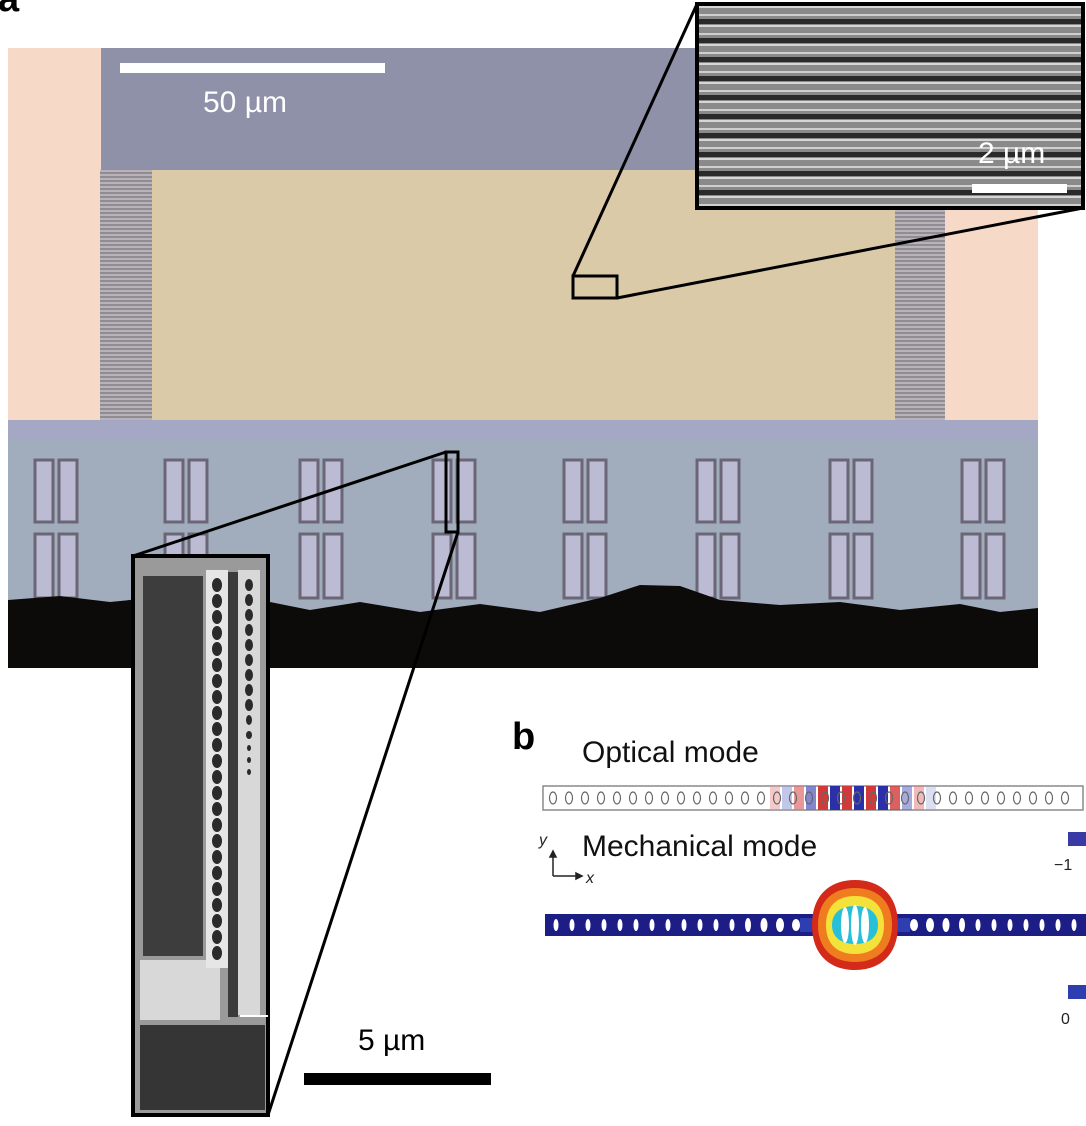 This screenshot has height=1126, width=1086. Describe the element at coordinates (524, 737) in the screenshot. I see `panel-b-label: b` at that location.